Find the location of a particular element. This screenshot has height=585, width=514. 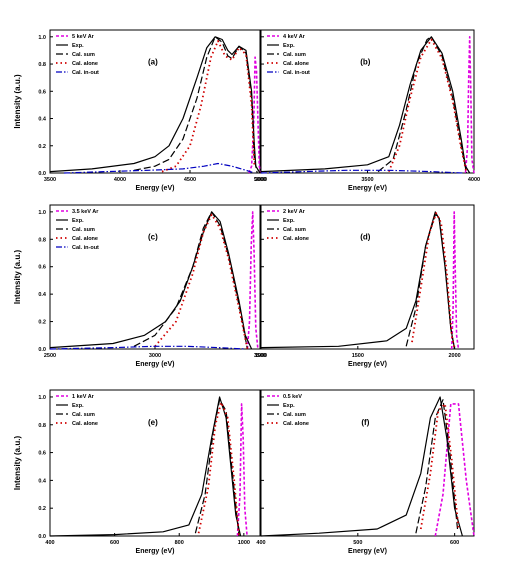

x-tick-label: 600 is located at coordinates (454, 543).